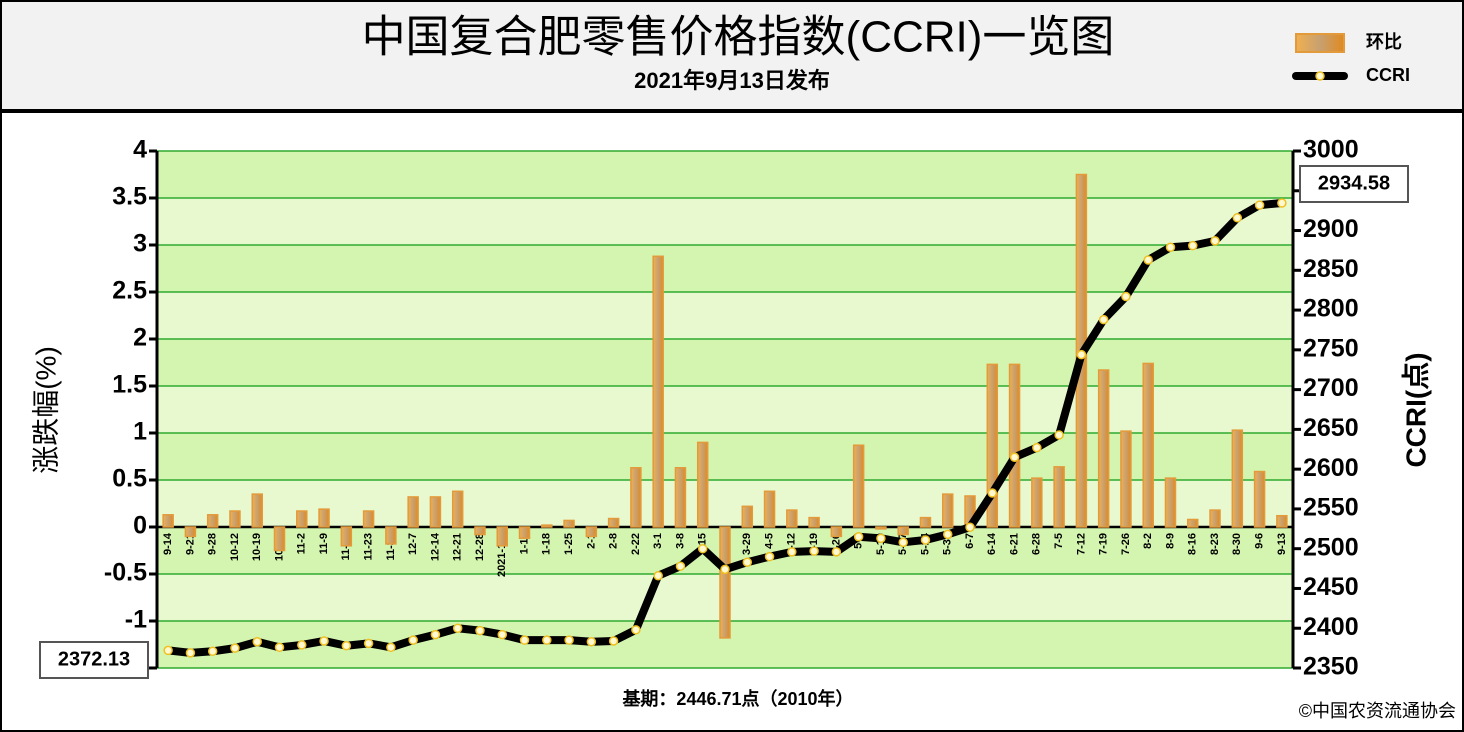 This screenshot has width=1464, height=732. Describe the element at coordinates (725, 362) in the screenshot. I see `grid-band` at that location.